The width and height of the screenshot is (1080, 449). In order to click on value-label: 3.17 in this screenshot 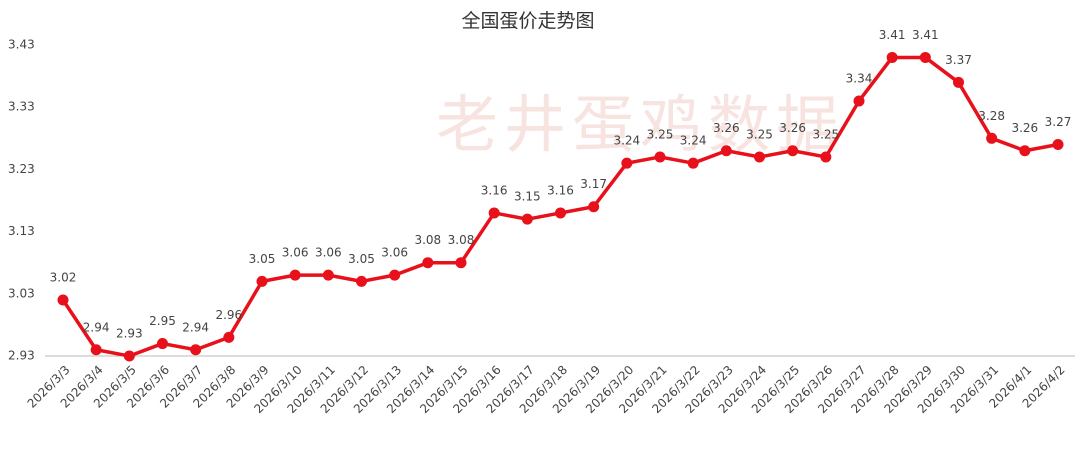, I will do `click(593, 184)`.